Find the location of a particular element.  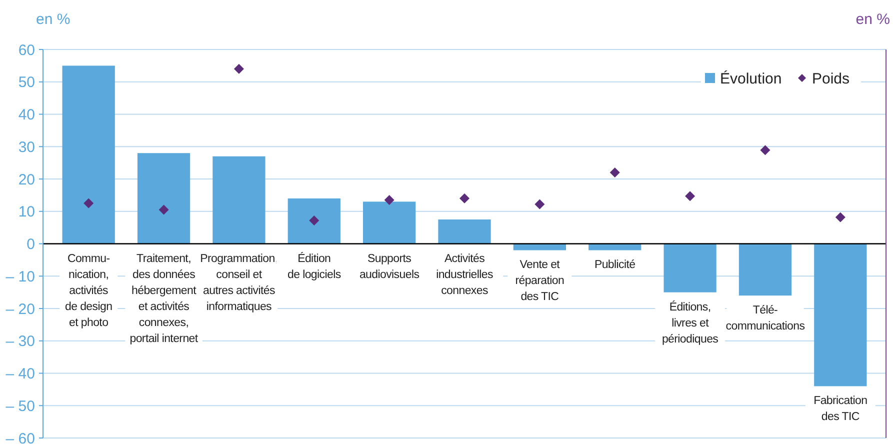

legend-label: Évolution is located at coordinates (751, 78).